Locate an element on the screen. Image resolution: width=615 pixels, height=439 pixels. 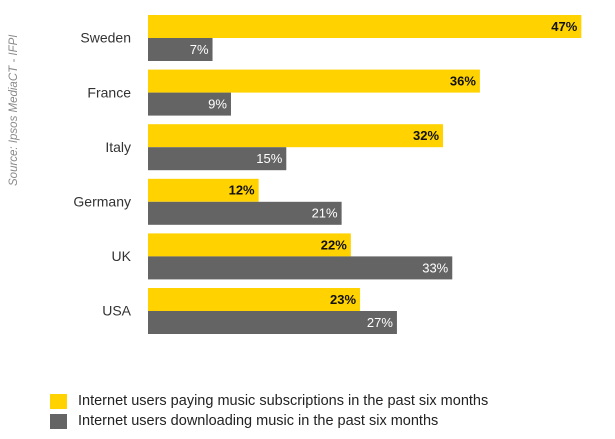
value-label-subscriptions-france: 36% is located at coordinates (463, 81).